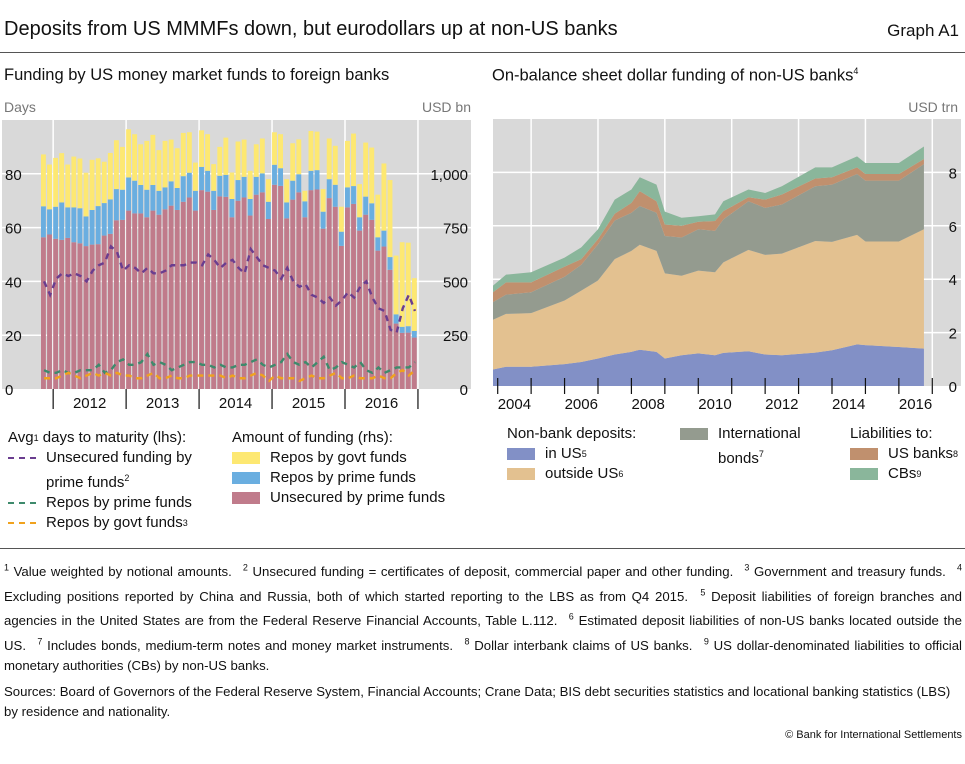  I want to click on x-tick-label: 2015, so click(308, 403).